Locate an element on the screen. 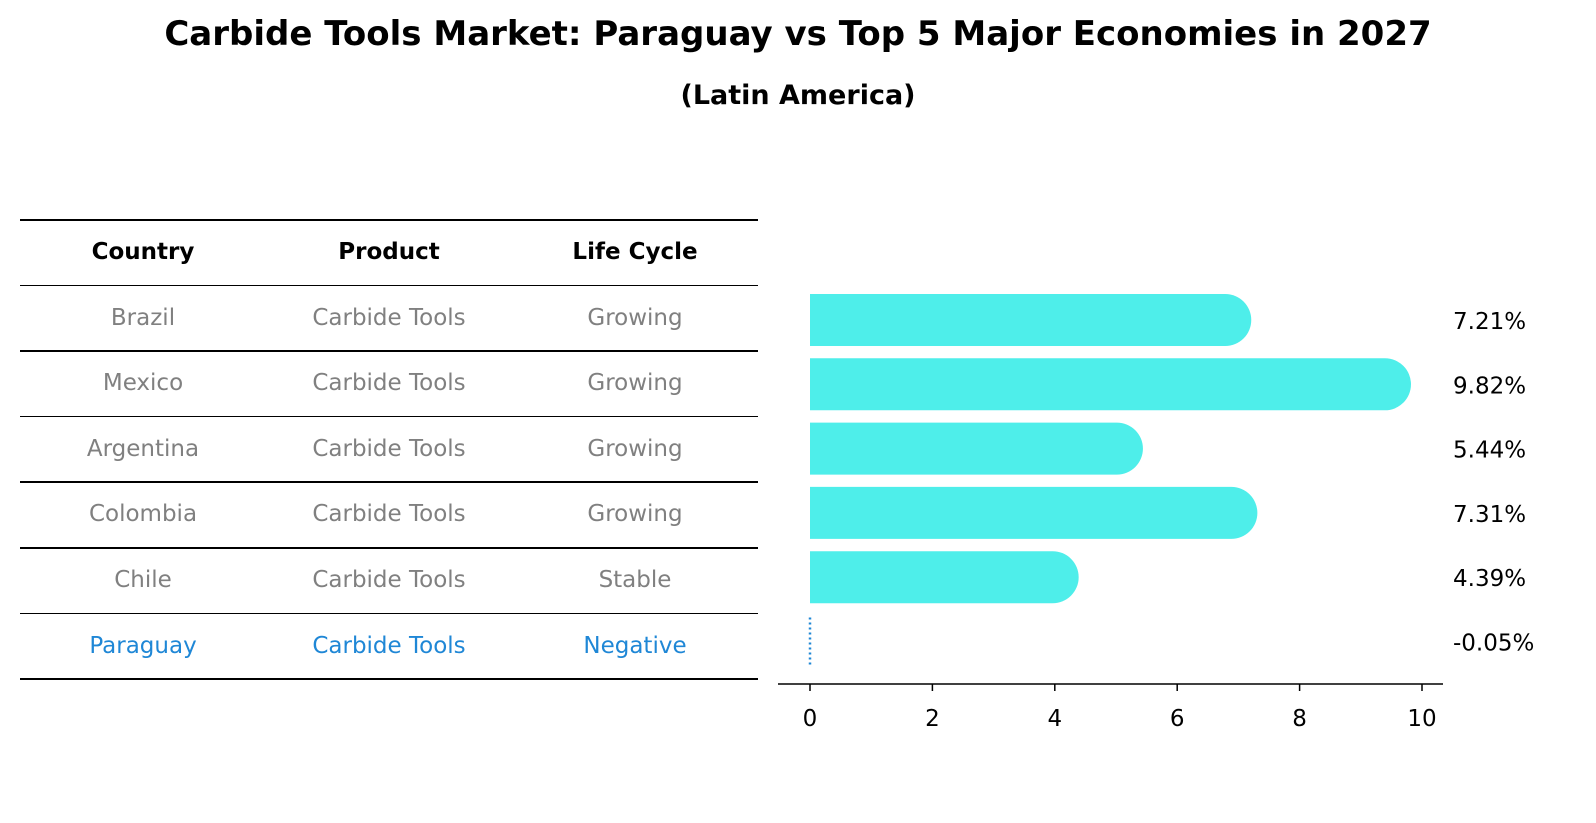  table-header-cell: Country is located at coordinates (143, 252).